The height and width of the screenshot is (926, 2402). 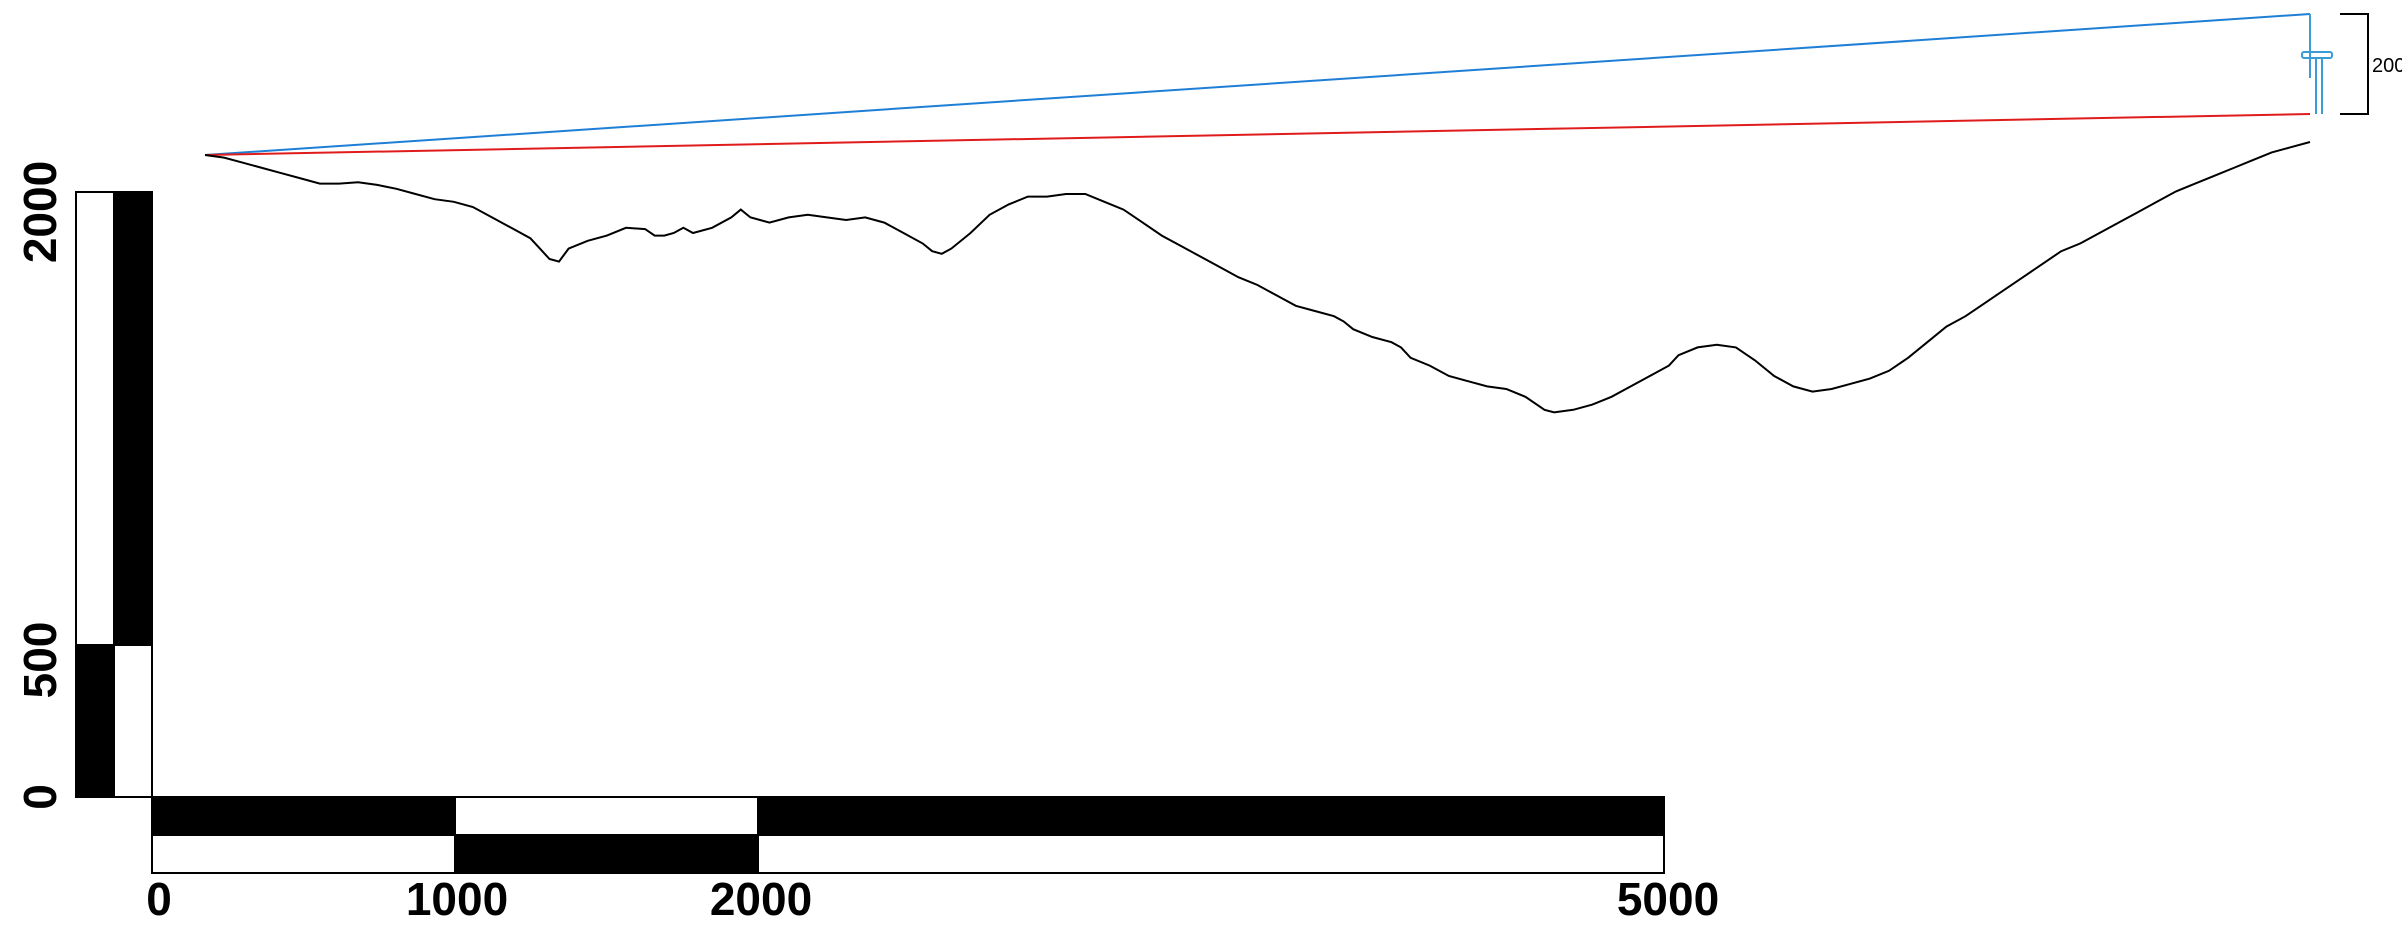 What do you see at coordinates (2371, 64) in the screenshot?
I see `height-marker: 200` at bounding box center [2371, 64].